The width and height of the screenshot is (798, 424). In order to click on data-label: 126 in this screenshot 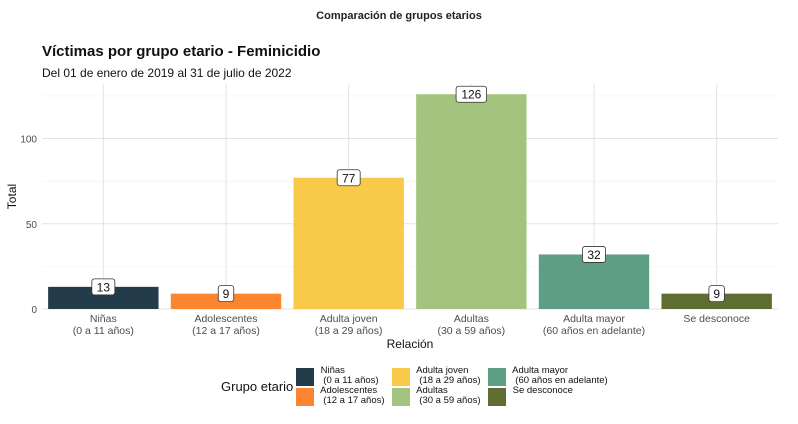, I will do `click(471, 95)`.